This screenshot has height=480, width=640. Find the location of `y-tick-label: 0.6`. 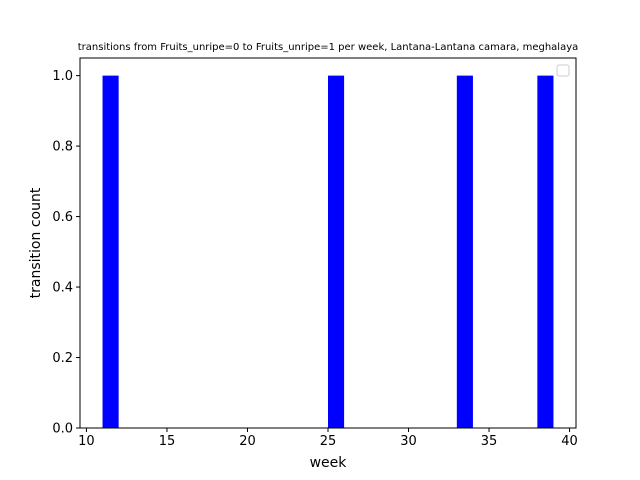

y-tick-label: 0.6 is located at coordinates (62, 217).